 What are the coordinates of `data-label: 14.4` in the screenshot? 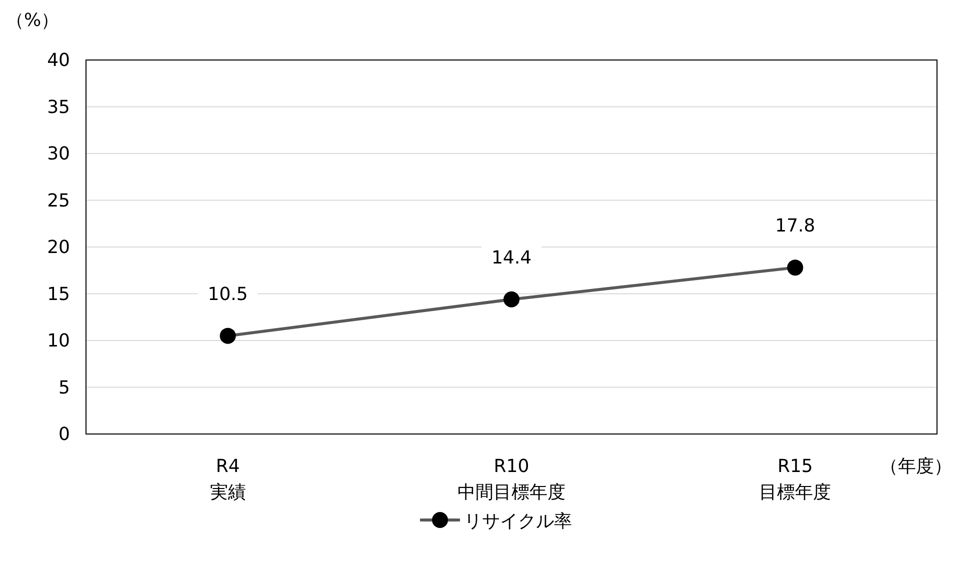 It's located at (511, 257).